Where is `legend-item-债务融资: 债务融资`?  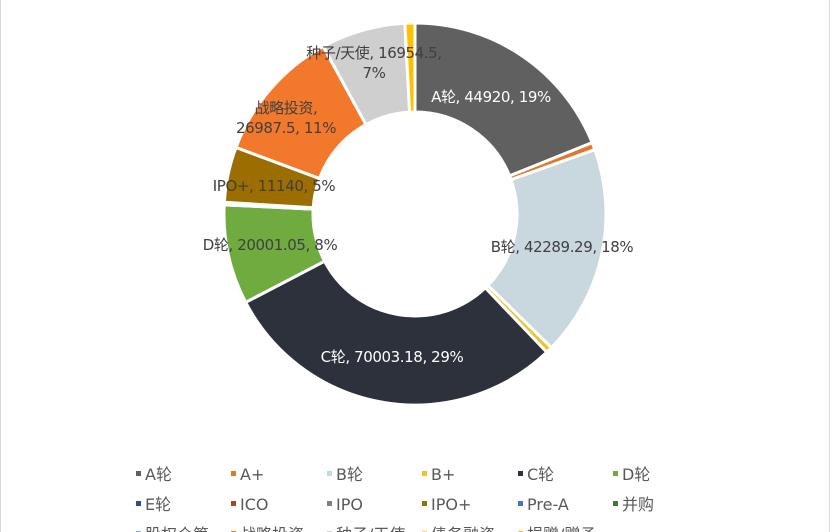
legend-item-债务融资: 债务融资 is located at coordinates (458, 528).